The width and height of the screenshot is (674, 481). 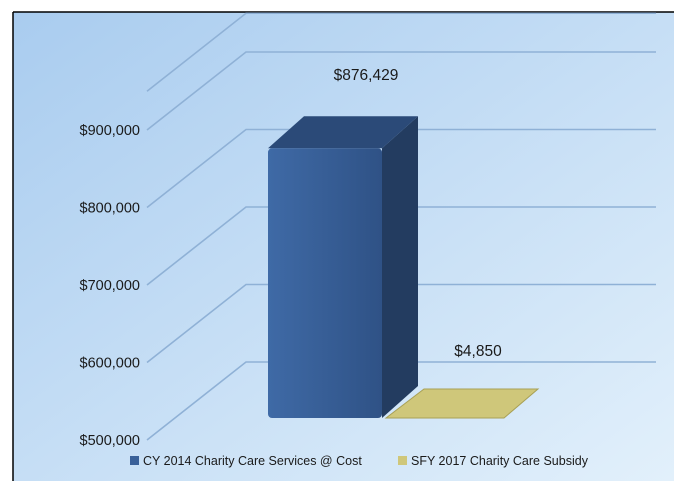 I want to click on y-axis: $500,000 $600,000 $700,000 $800,000 $900,000, so click(x=110, y=286).